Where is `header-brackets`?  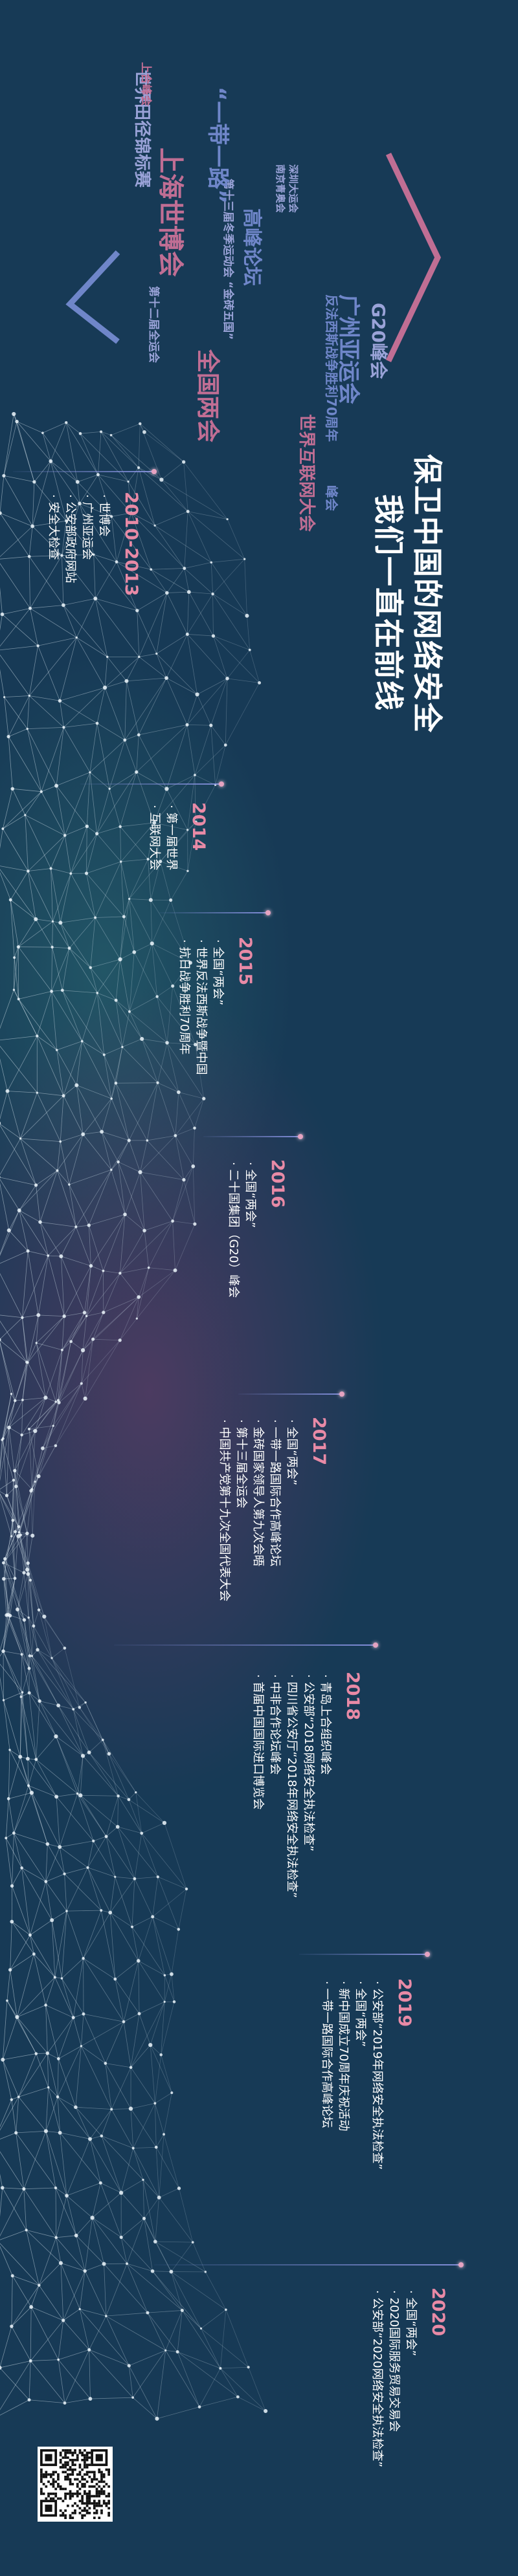
header-brackets is located at coordinates (253, 257).